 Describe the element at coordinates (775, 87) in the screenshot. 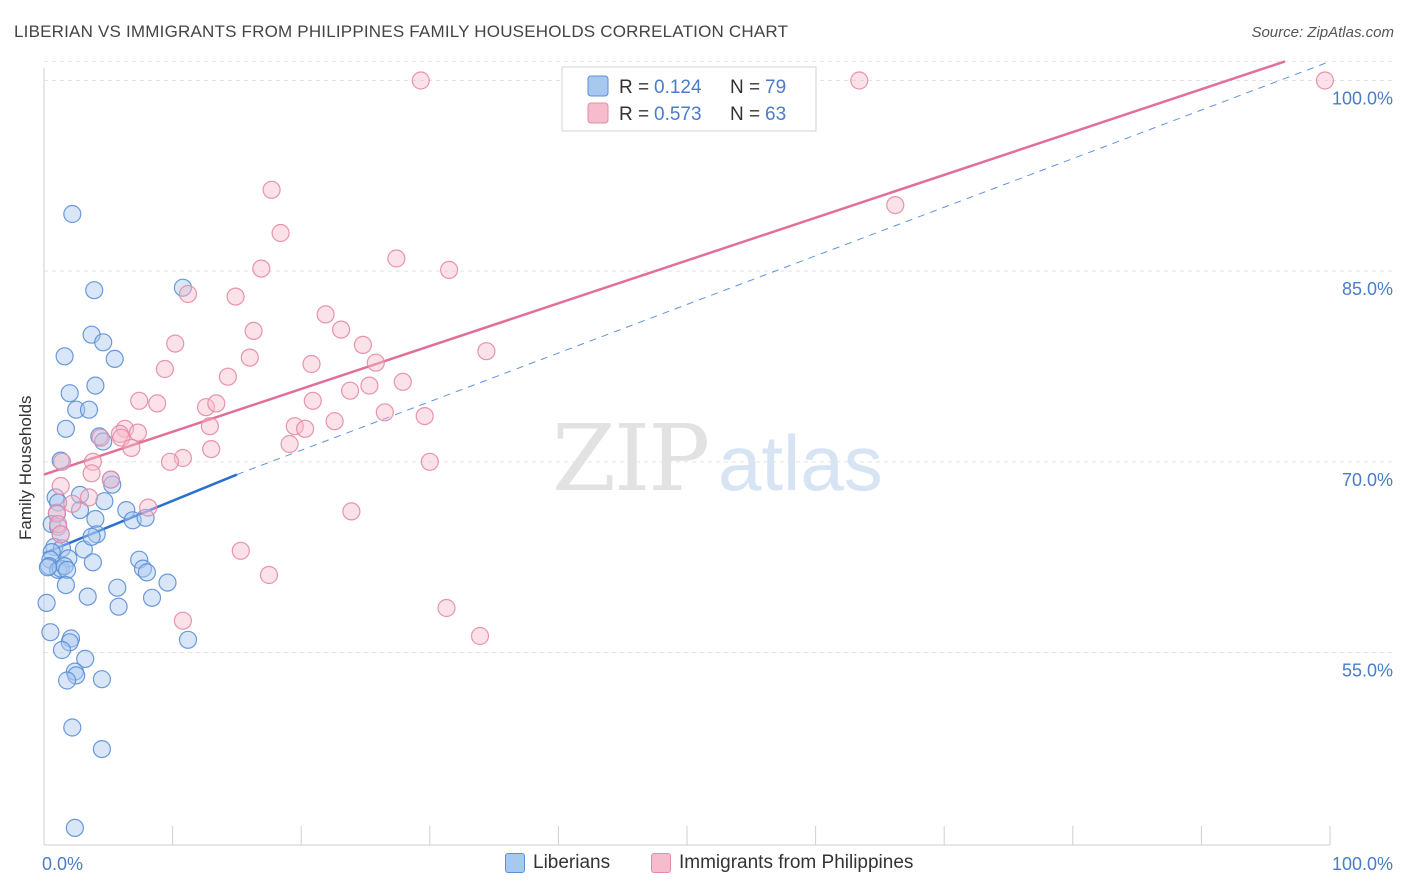

I see `legend-n-value-0: 79` at that location.